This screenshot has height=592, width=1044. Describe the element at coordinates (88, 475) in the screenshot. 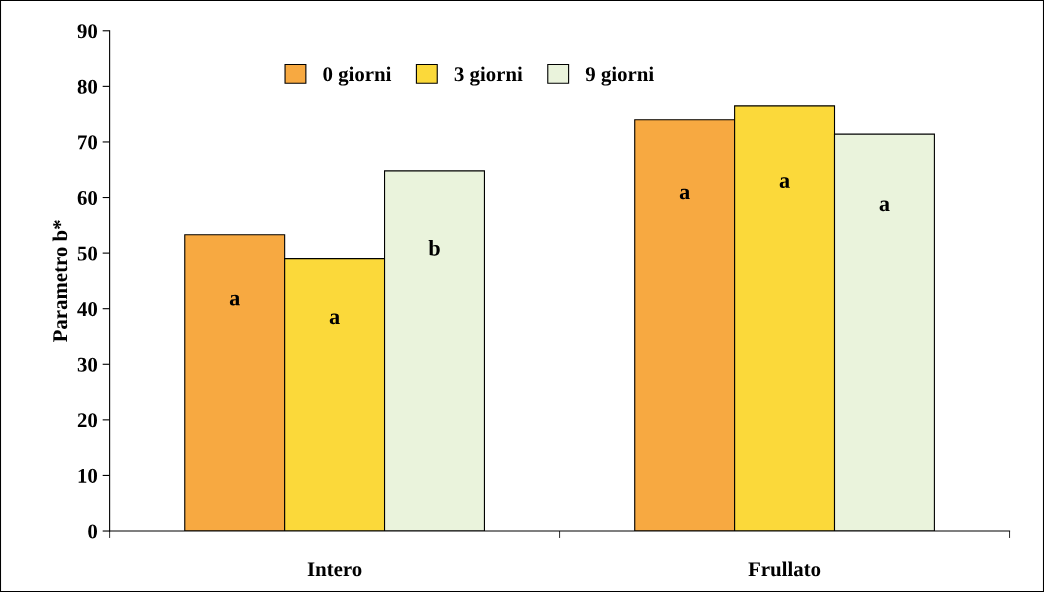

I see `y-tick-label: 10` at that location.